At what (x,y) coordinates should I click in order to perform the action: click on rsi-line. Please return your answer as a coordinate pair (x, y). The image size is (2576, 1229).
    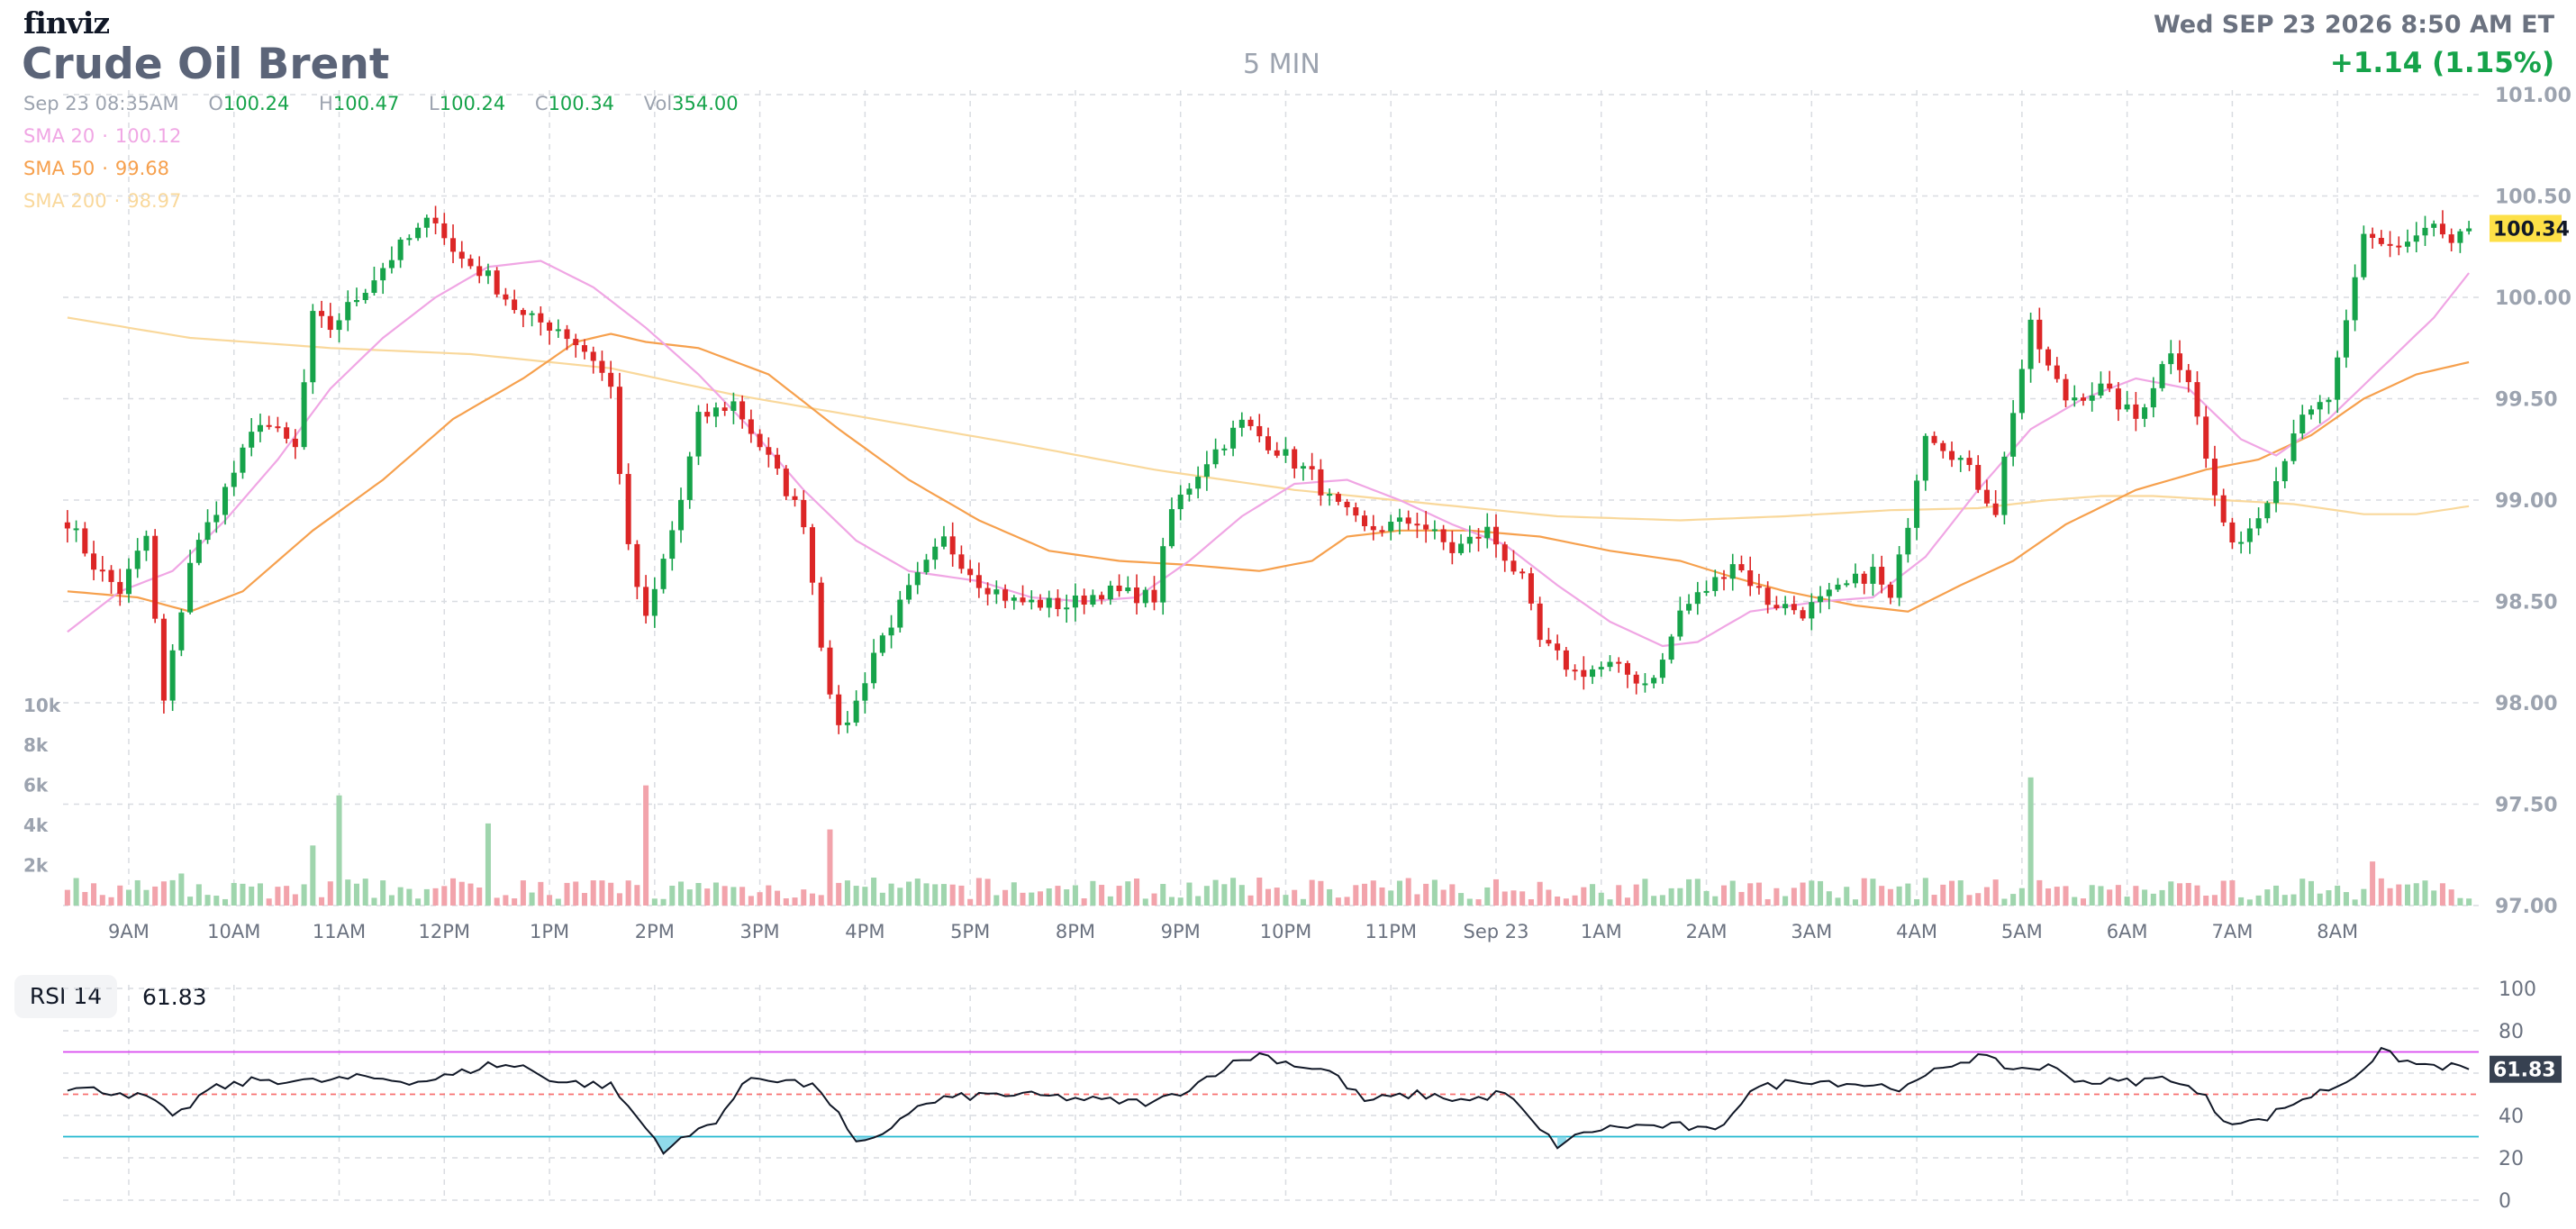
    Looking at the image, I should click on (1268, 1100).